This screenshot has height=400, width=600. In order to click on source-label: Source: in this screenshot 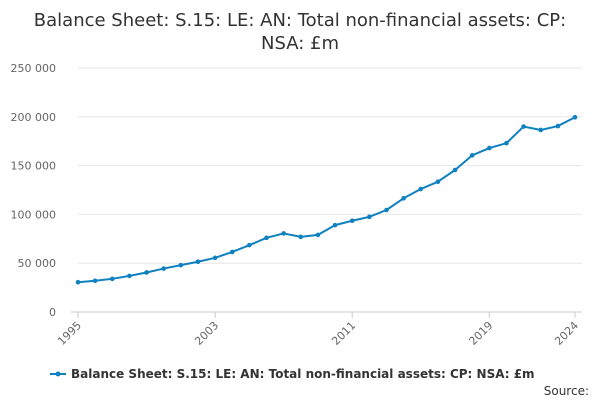, I will do `click(566, 391)`.